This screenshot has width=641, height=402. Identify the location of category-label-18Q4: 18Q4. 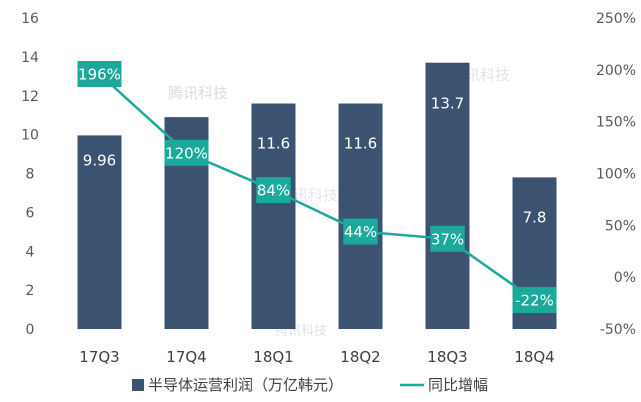
(534, 357).